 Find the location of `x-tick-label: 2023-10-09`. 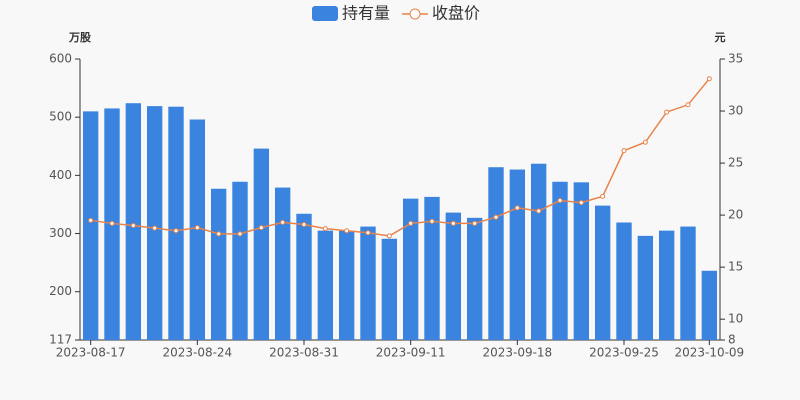

x-tick-label: 2023-10-09 is located at coordinates (709, 353).